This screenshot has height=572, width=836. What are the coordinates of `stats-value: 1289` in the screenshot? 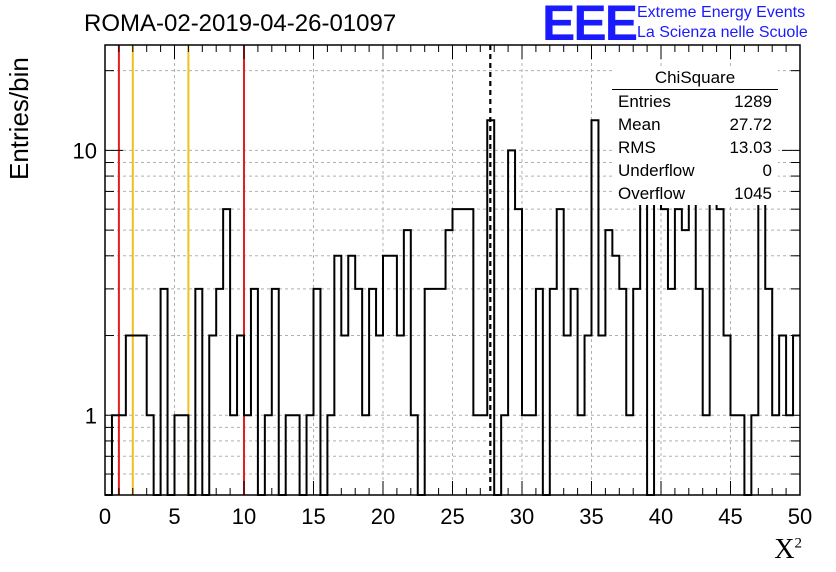 It's located at (753, 101).